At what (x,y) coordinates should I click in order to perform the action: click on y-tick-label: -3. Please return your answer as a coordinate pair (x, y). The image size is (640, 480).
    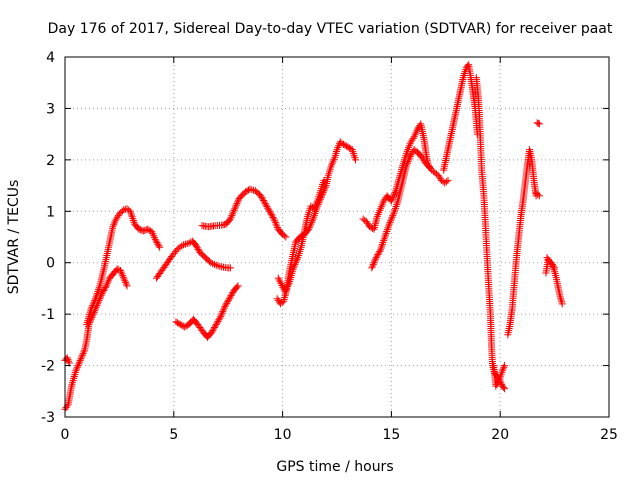
    Looking at the image, I should click on (48, 418).